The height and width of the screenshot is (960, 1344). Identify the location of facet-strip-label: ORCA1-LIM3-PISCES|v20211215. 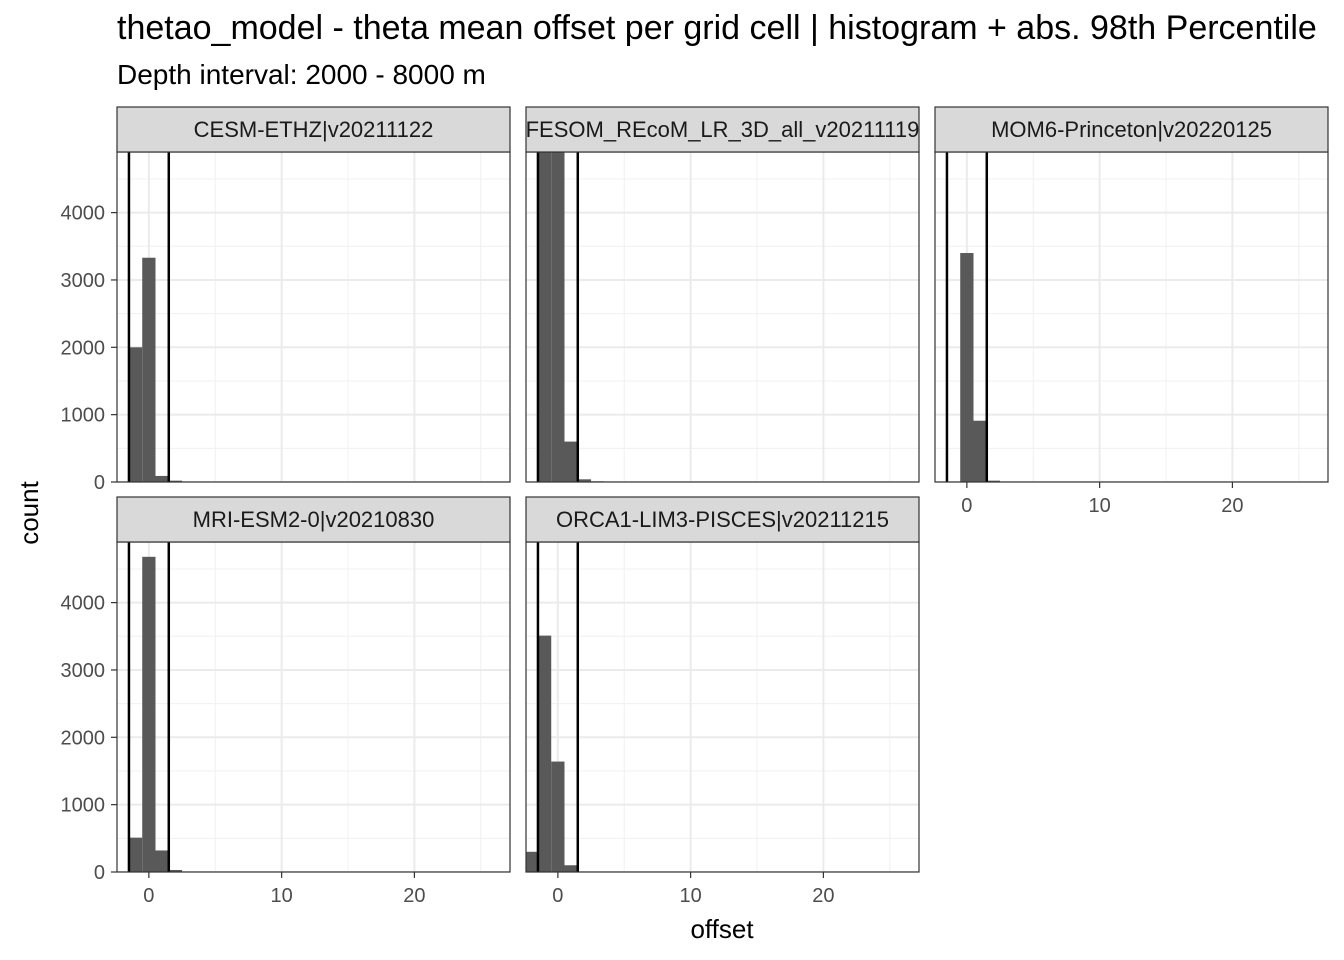
(722, 519).